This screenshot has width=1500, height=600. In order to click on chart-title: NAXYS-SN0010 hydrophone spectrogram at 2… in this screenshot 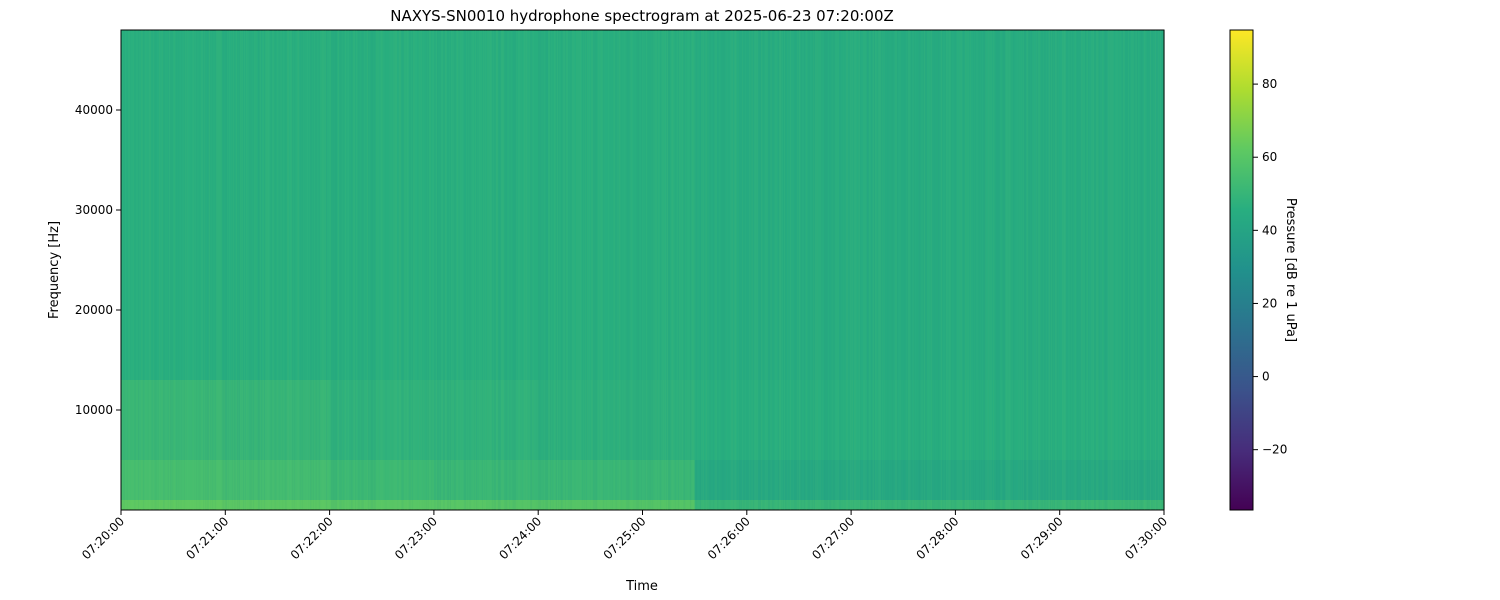, I will do `click(642, 16)`.